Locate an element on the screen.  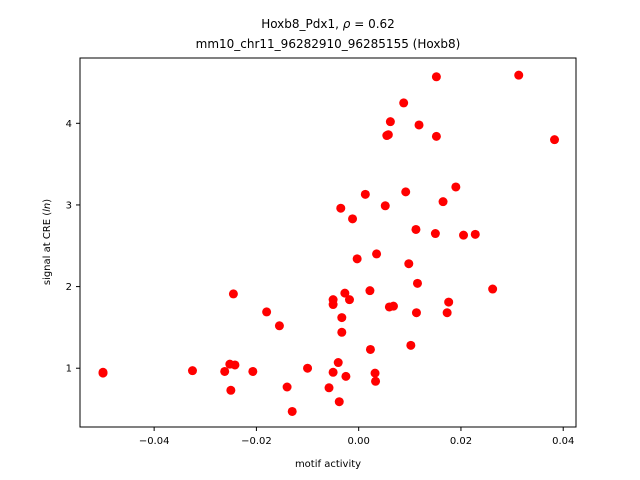
y-tick-label: 3 is located at coordinates (69, 205).